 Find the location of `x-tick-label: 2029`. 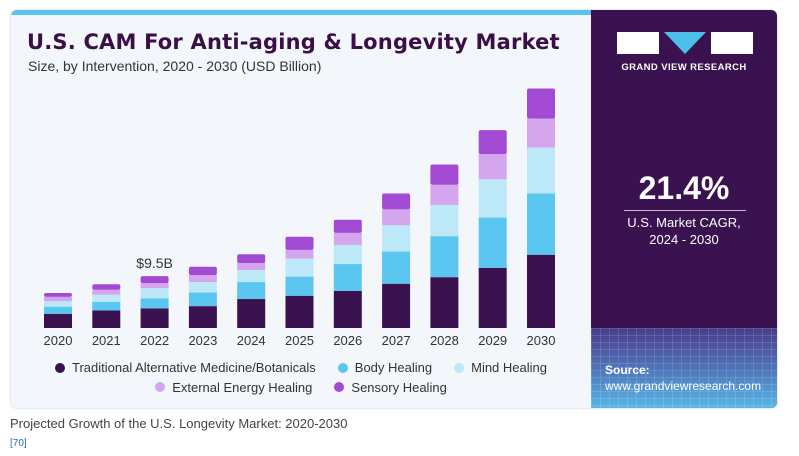

x-tick-label: 2029 is located at coordinates (492, 340).